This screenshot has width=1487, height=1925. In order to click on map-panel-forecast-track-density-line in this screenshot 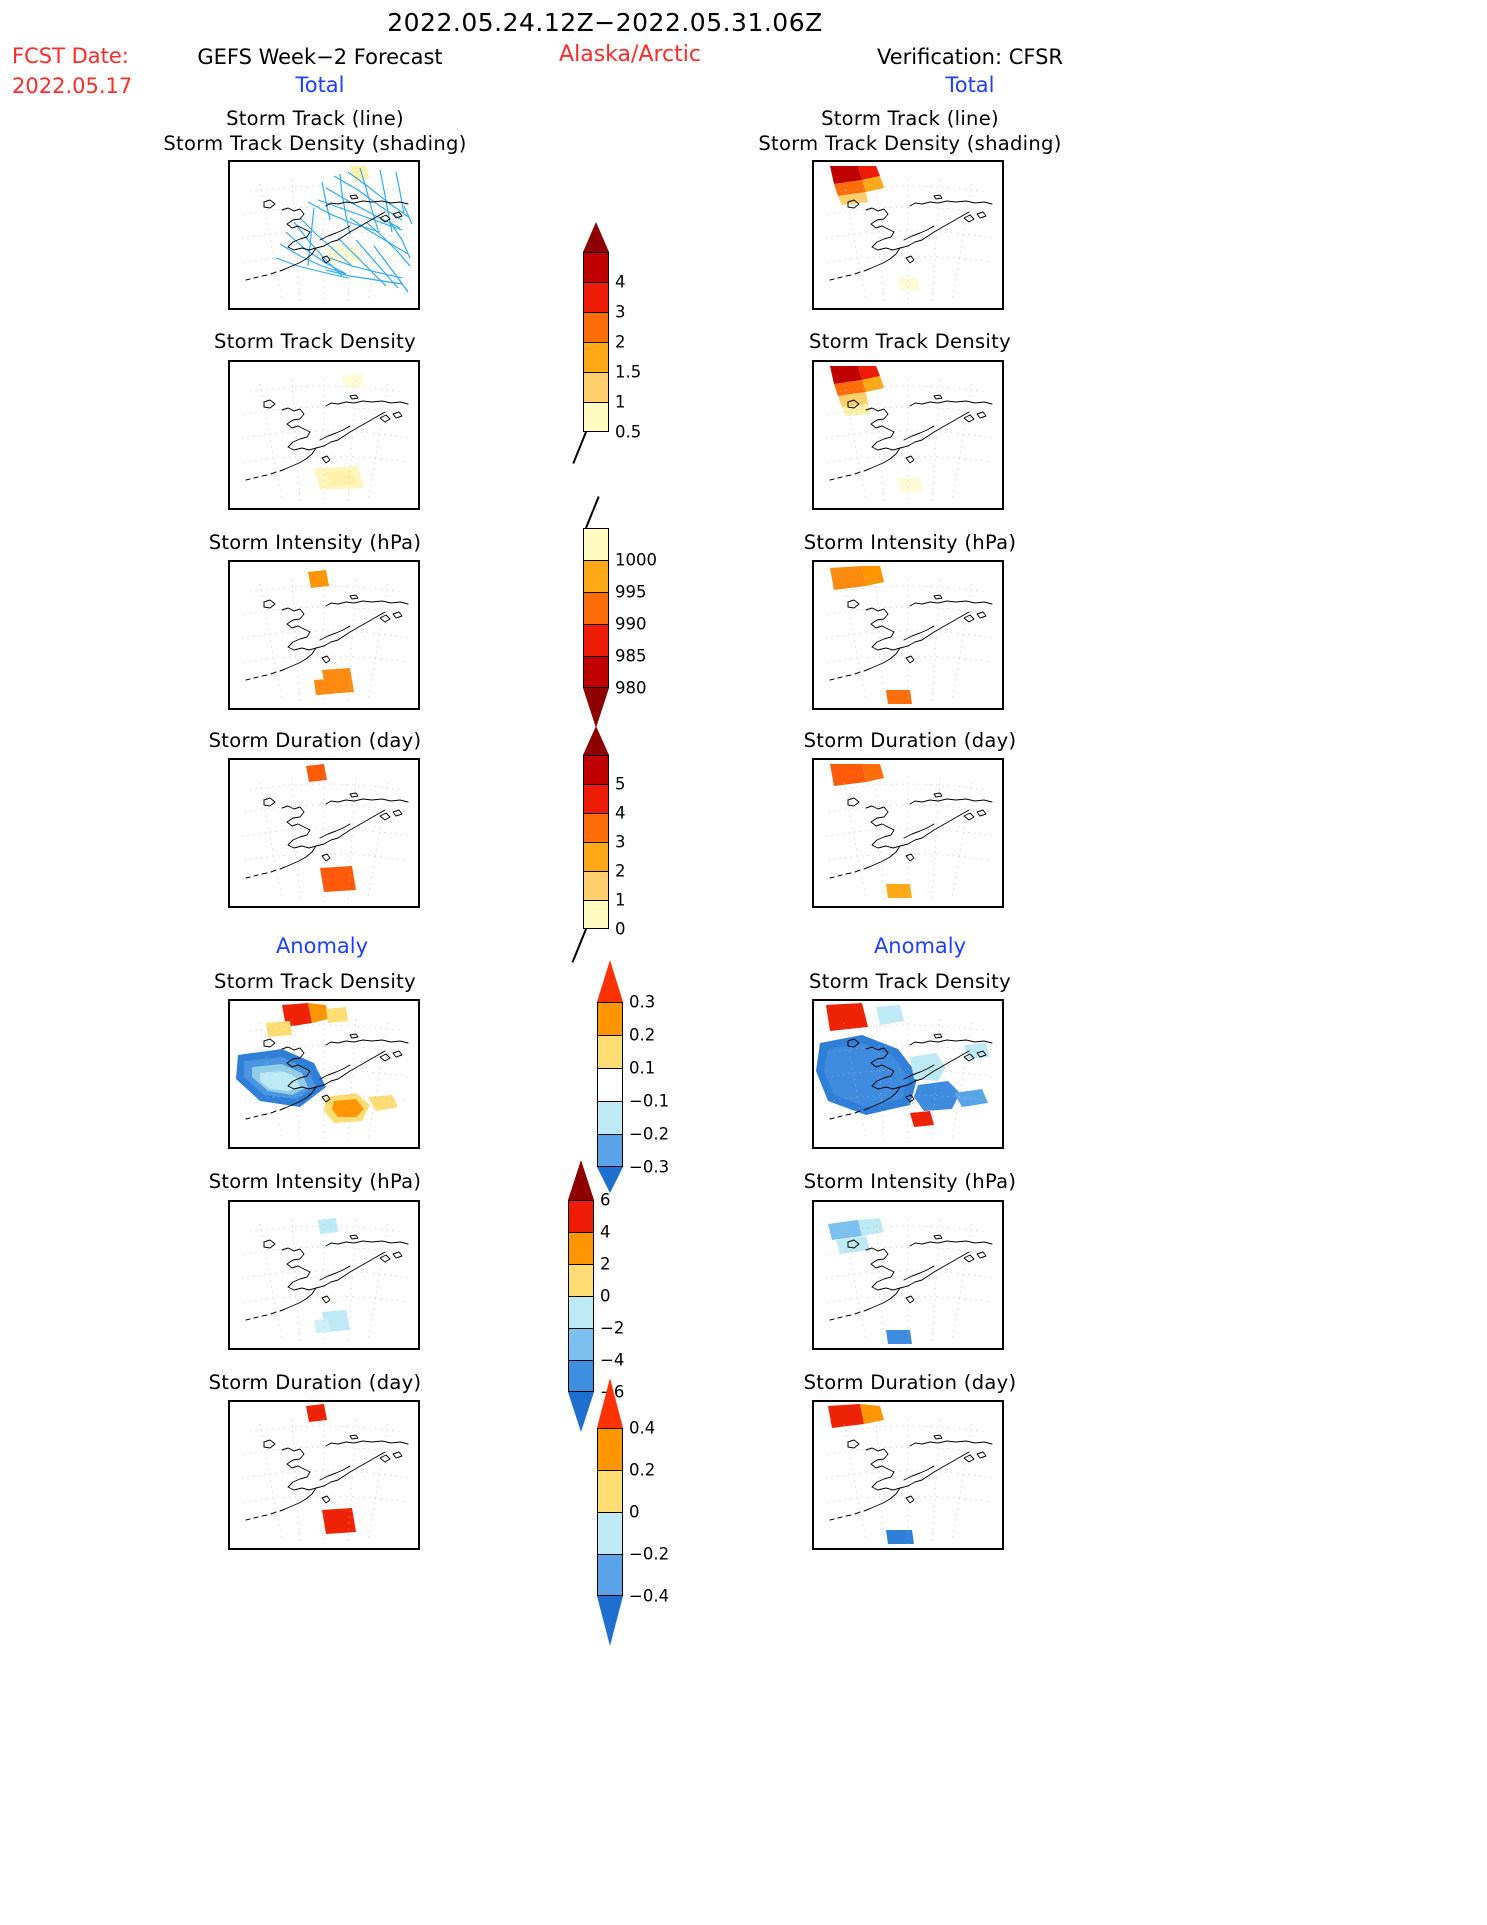, I will do `click(324, 235)`.